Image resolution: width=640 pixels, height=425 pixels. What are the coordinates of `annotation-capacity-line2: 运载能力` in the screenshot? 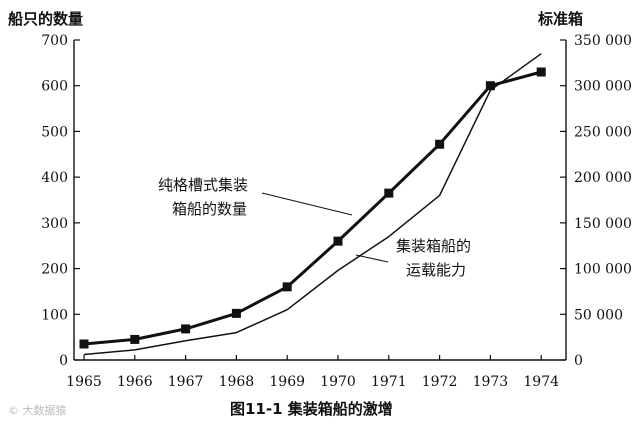 It's located at (436, 270).